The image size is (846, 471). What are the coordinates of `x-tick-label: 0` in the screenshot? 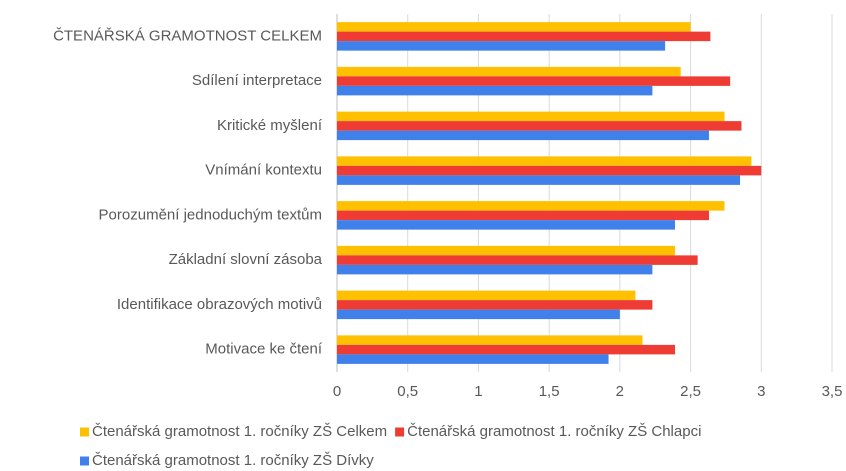 It's located at (337, 391).